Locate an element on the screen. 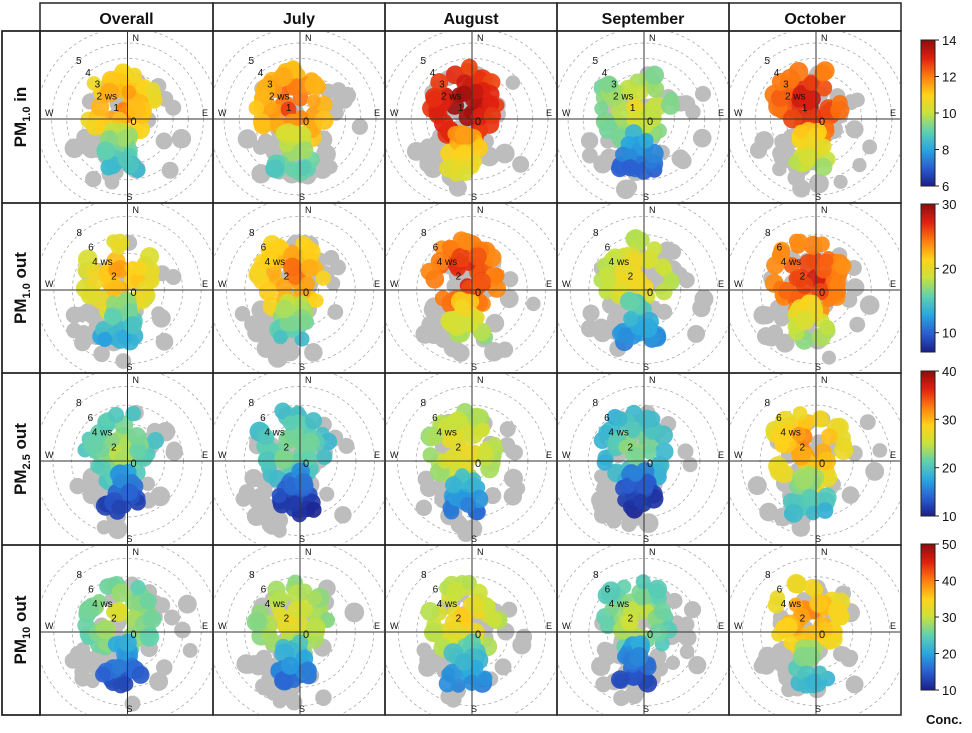 Image resolution: width=972 pixels, height=733 pixels. panel-cell is located at coordinates (815, 630).